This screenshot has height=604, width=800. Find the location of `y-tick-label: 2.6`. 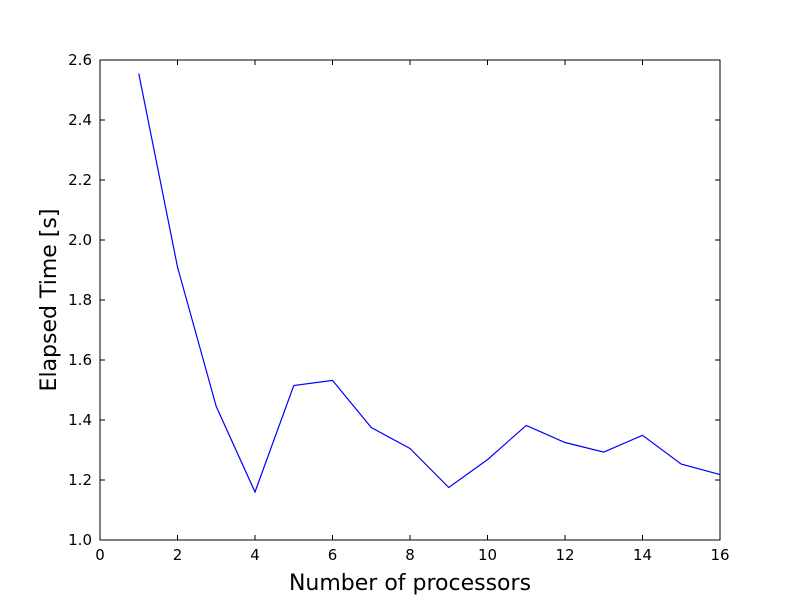

y-tick-label: 2.6 is located at coordinates (80, 60).